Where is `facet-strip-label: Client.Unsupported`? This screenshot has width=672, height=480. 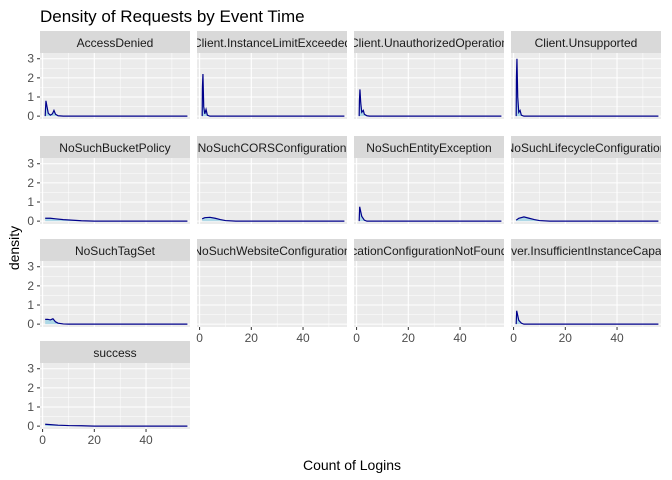 facet-strip-label: Client.Unsupported is located at coordinates (586, 43).